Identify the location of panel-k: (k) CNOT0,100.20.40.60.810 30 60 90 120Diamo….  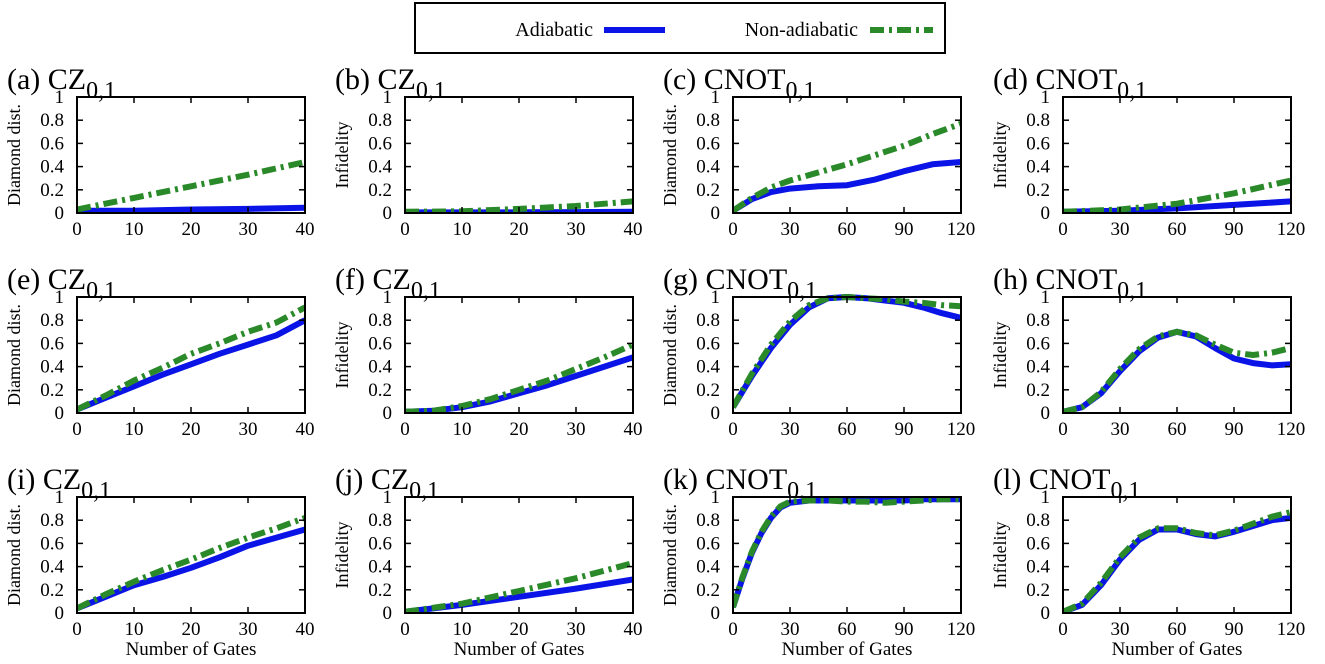
(817, 561).